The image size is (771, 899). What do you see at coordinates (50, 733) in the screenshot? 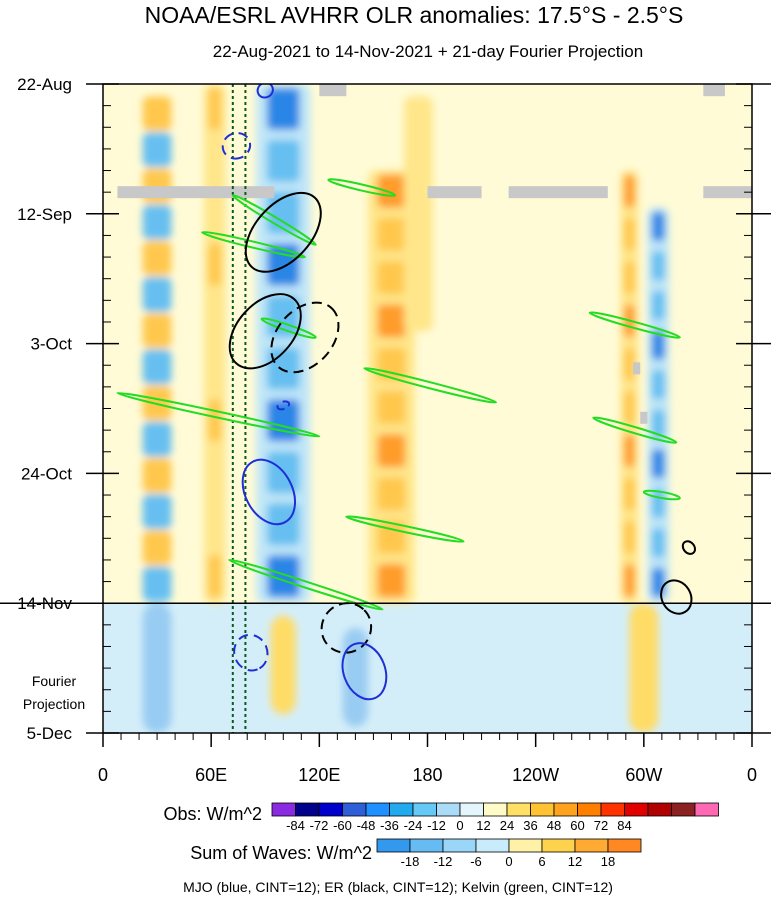
I see `y-tick-label: 5-Dec` at bounding box center [50, 733].